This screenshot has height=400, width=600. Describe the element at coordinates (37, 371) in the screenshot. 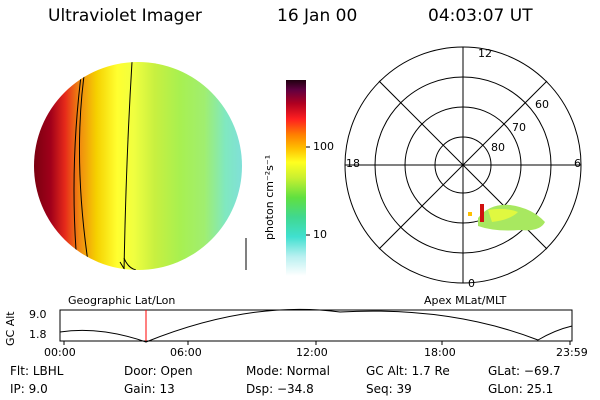

I see `info-flt: Flt: LBHL` at that location.